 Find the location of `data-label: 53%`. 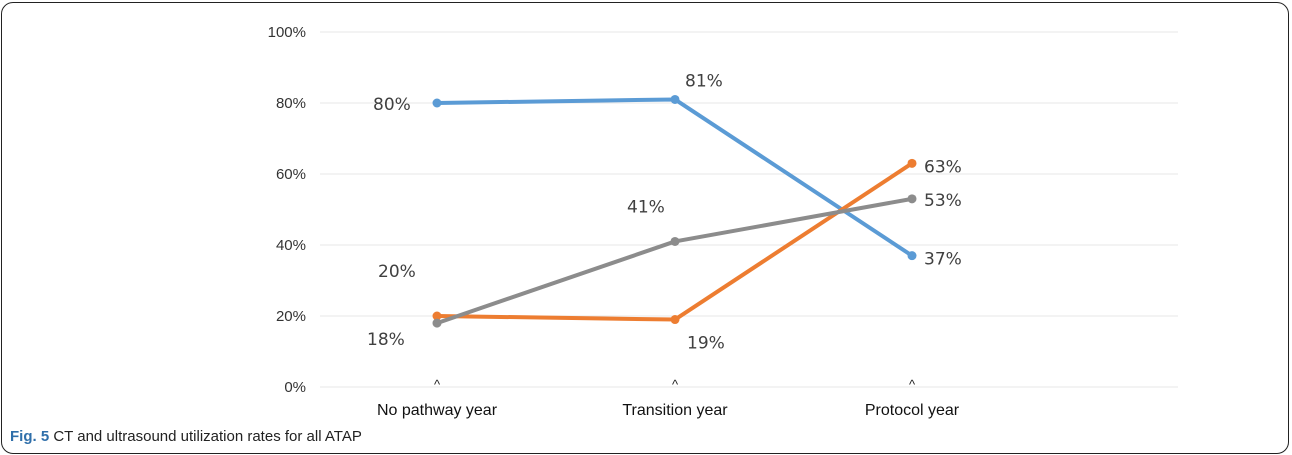

data-label: 53% is located at coordinates (943, 201).